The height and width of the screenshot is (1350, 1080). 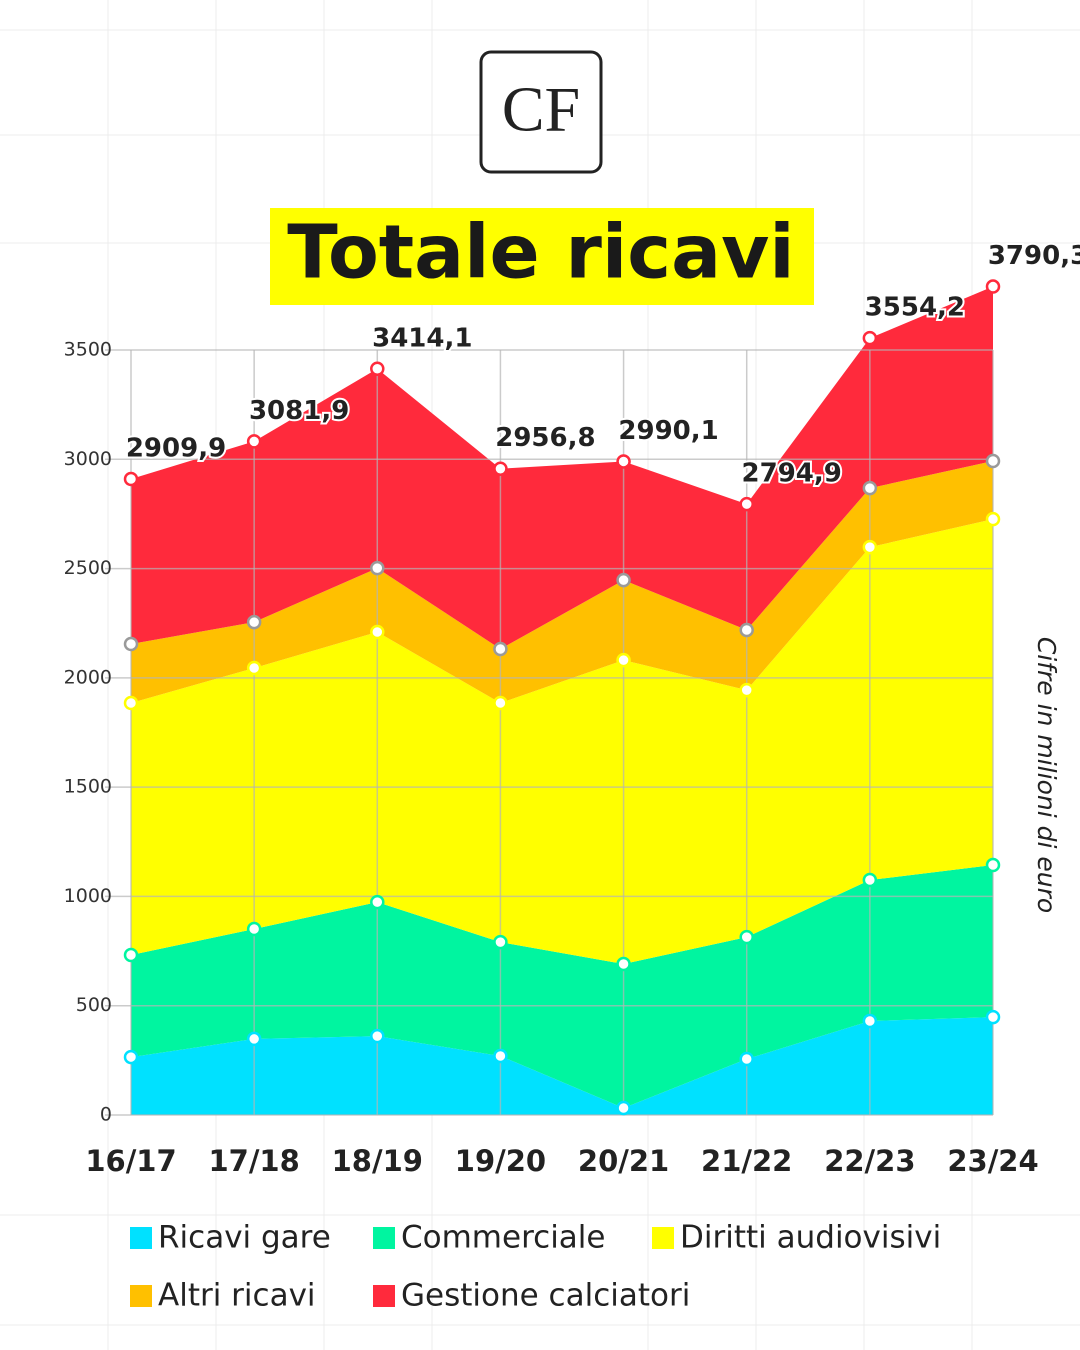 What do you see at coordinates (992, 1161) in the screenshot?
I see `x-tick-label: 23/24` at bounding box center [992, 1161].